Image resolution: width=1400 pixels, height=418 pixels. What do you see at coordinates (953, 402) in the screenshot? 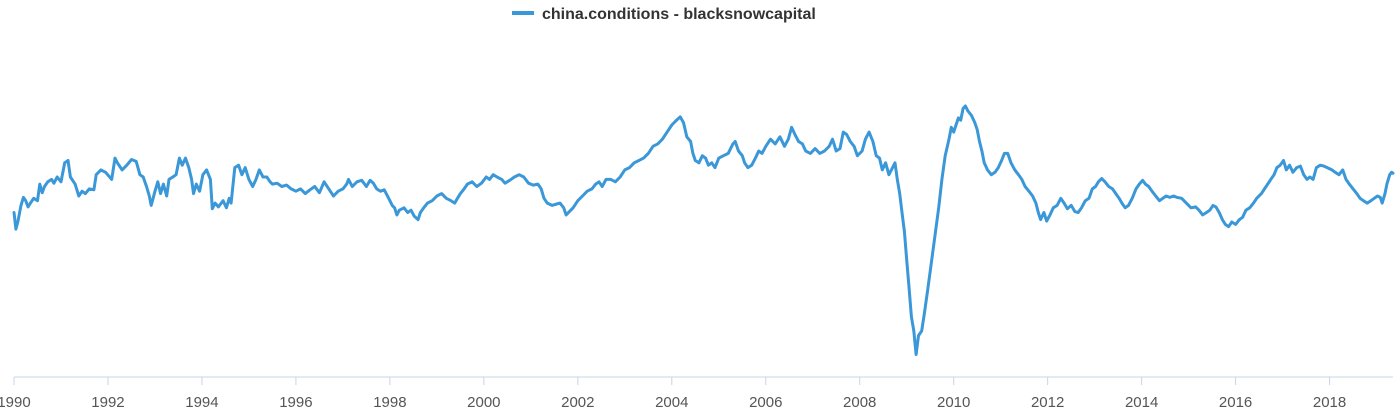
I see `x-tick-label: 2010` at bounding box center [953, 402].